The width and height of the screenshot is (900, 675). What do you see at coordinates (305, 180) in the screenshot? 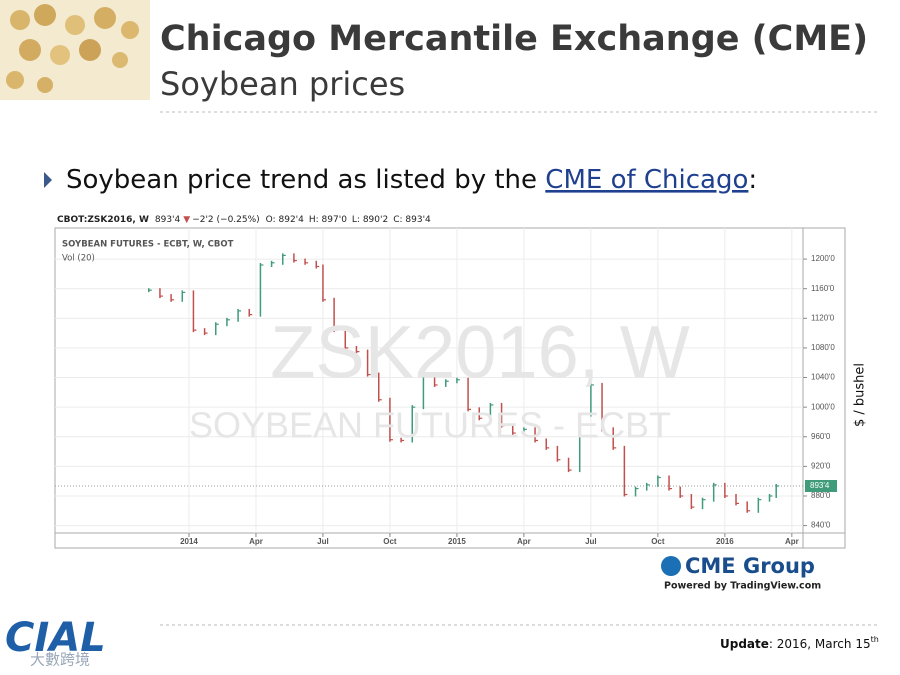
I see `bullet-lead: Soybean price trend as listed by the` at bounding box center [305, 180].